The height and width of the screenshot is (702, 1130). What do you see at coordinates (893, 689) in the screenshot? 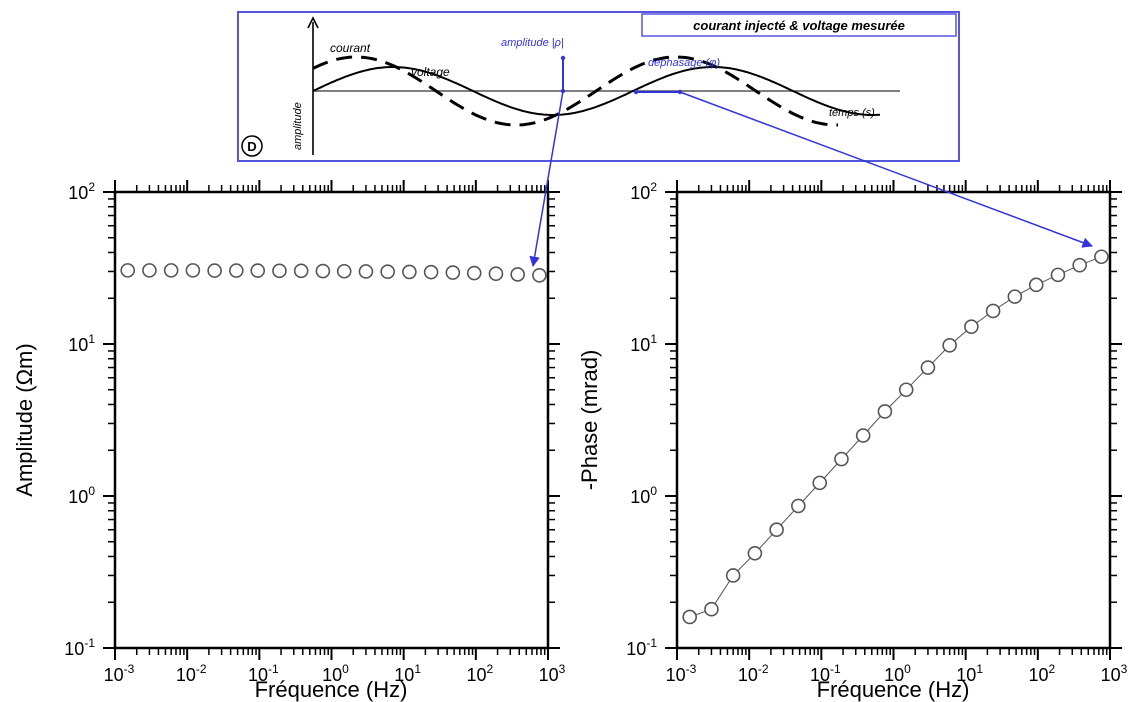
I see `phase-x-label: Fréquence (Hz)` at bounding box center [893, 689].